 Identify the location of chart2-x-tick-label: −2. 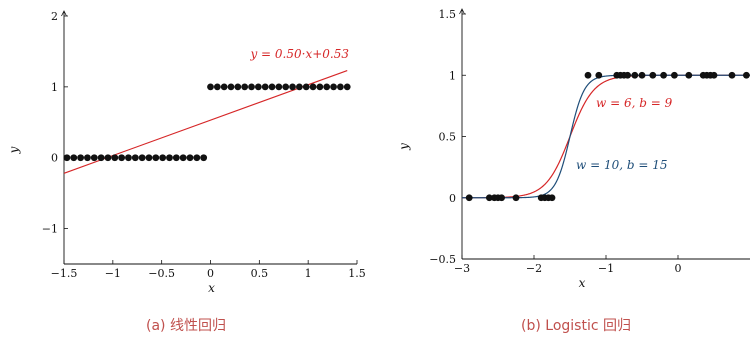
(534, 268).